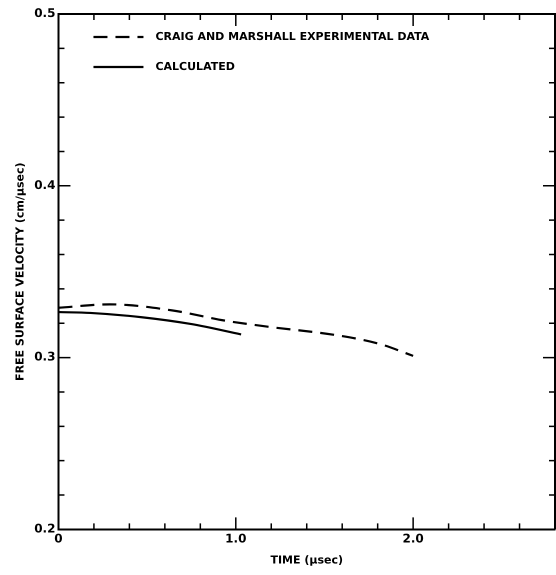 The image size is (556, 575). What do you see at coordinates (58, 539) in the screenshot?
I see `x-tick-label: 0` at bounding box center [58, 539].